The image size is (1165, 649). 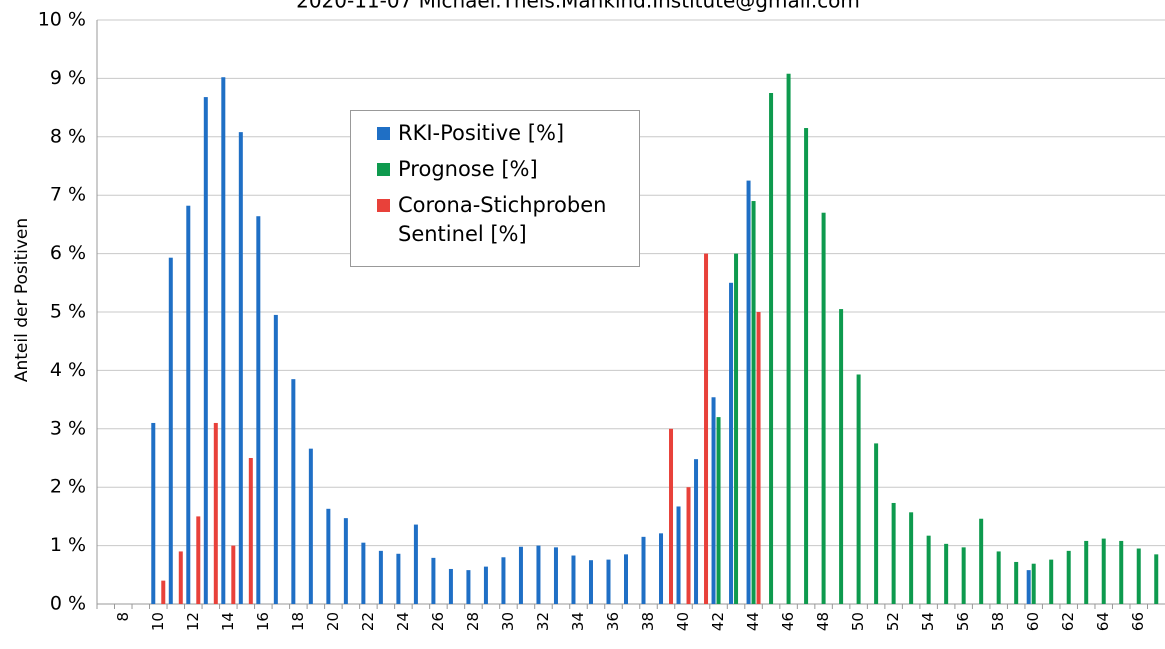 I want to click on x-tick-label: 18, so click(x=298, y=621).